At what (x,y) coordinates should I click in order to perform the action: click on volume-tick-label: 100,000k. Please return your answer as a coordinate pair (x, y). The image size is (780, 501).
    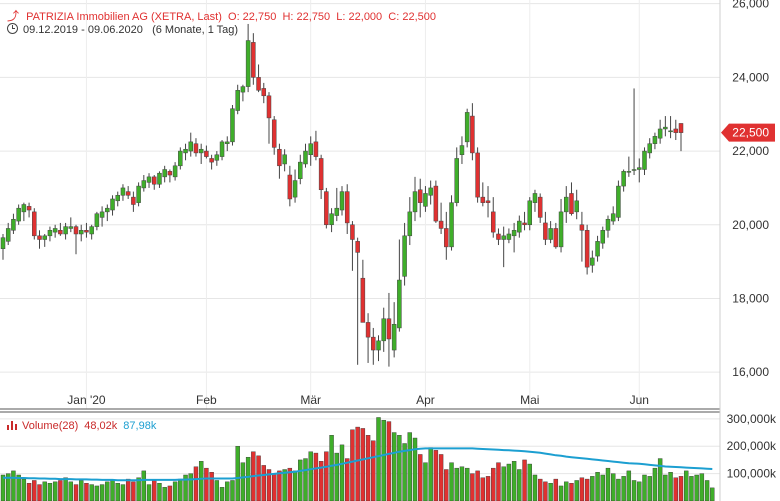
    Looking at the image, I should click on (752, 474).